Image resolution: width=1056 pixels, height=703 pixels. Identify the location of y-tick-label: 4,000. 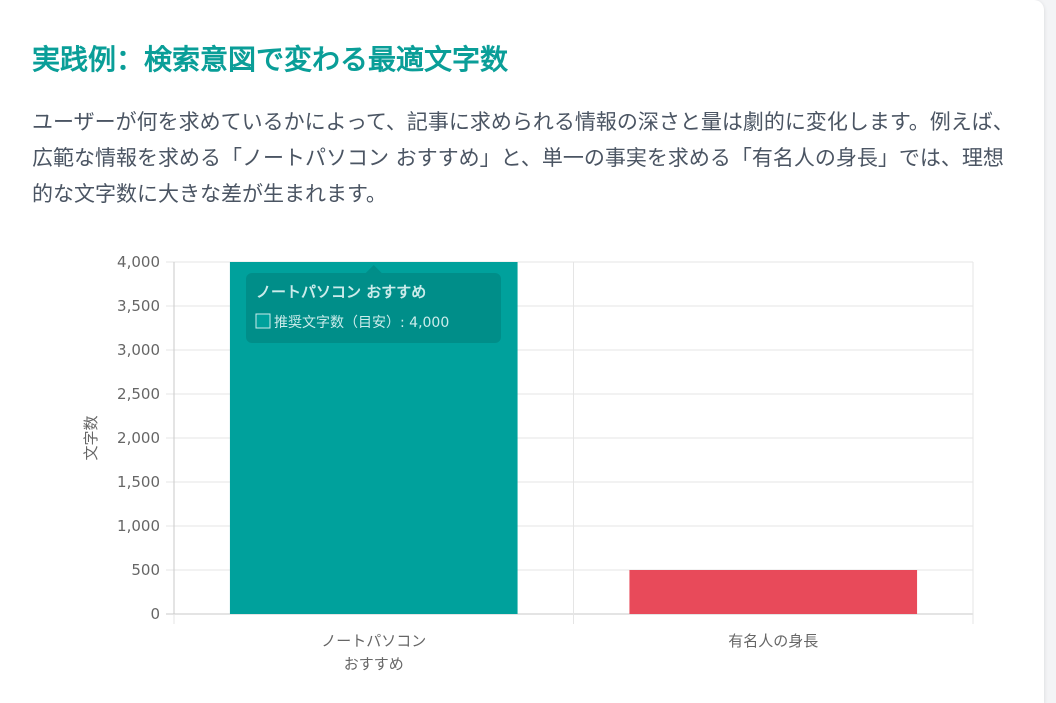
(138, 262).